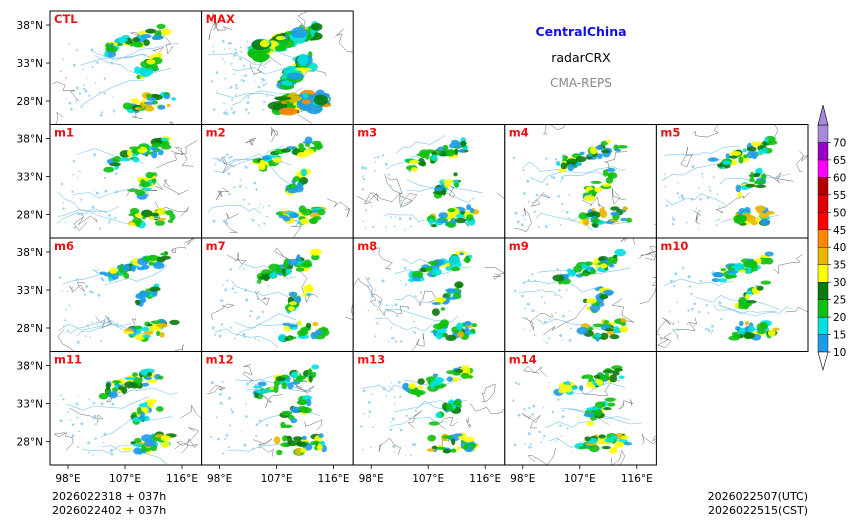 This screenshot has height=528, width=860. What do you see at coordinates (580, 408) in the screenshot?
I see `panel-m14: m14` at bounding box center [580, 408].